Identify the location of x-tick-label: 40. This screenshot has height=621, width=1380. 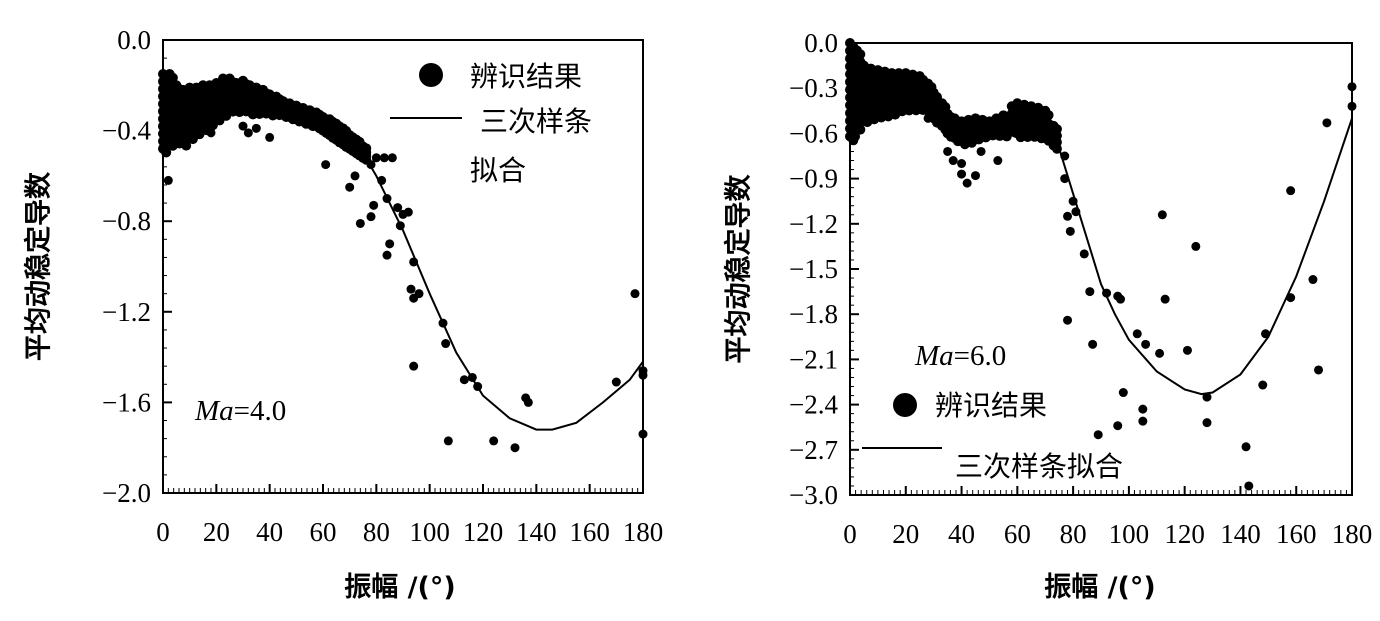
(269, 532).